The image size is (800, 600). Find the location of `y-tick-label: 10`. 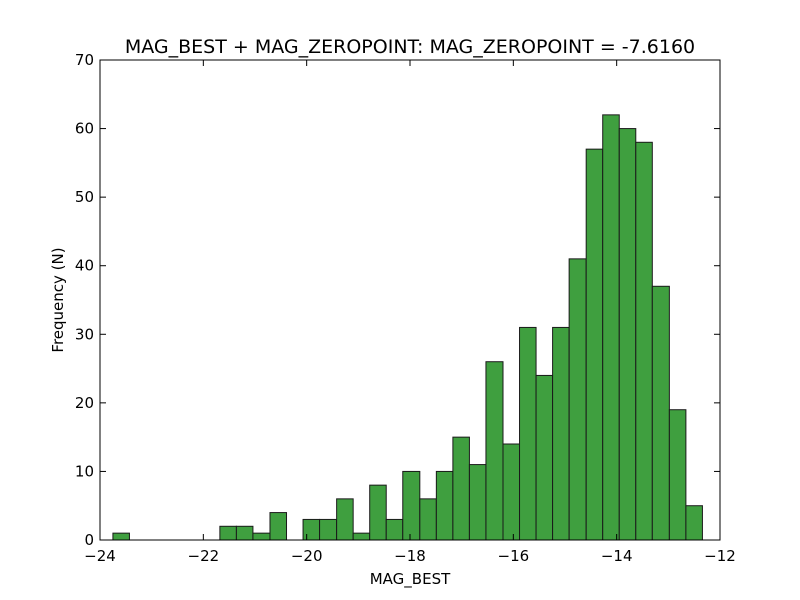

y-tick-label: 10 is located at coordinates (84, 471).